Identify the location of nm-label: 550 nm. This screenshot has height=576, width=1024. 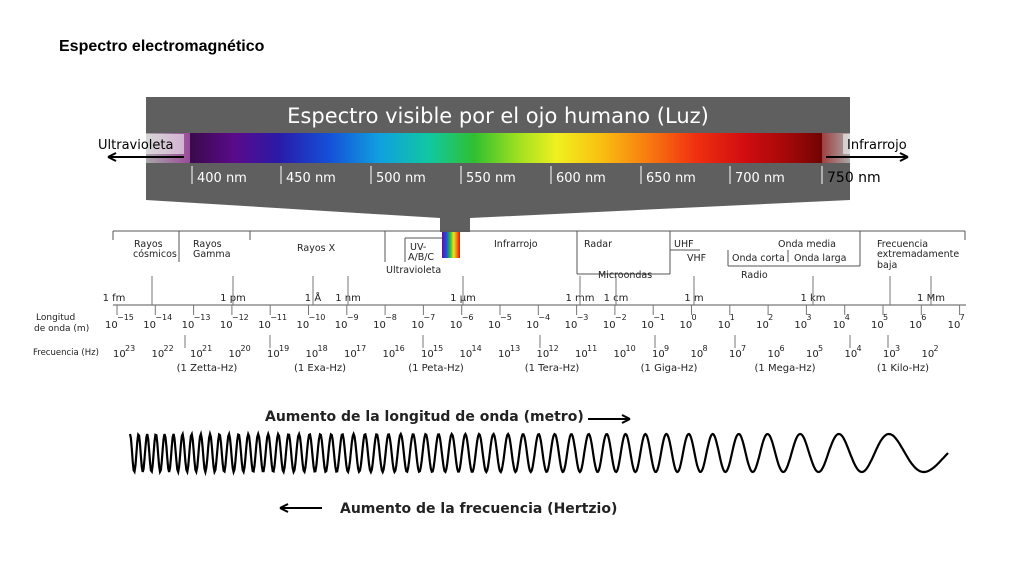
(491, 178).